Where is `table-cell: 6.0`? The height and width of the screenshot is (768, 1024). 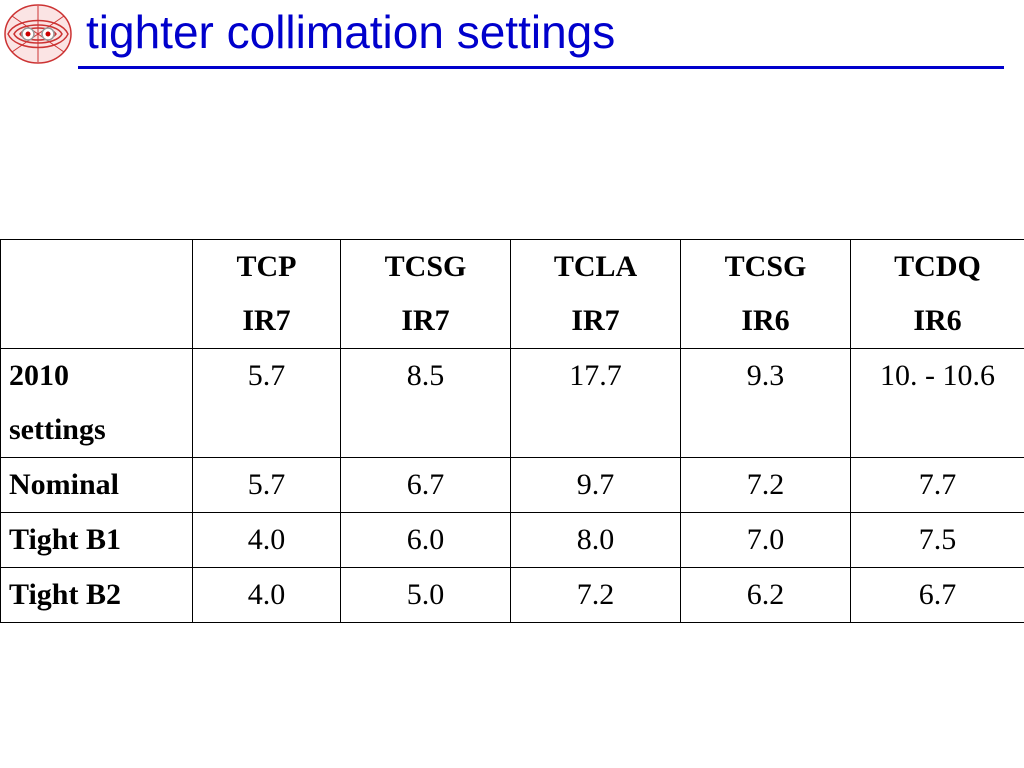
table-cell: 6.0 is located at coordinates (425, 540).